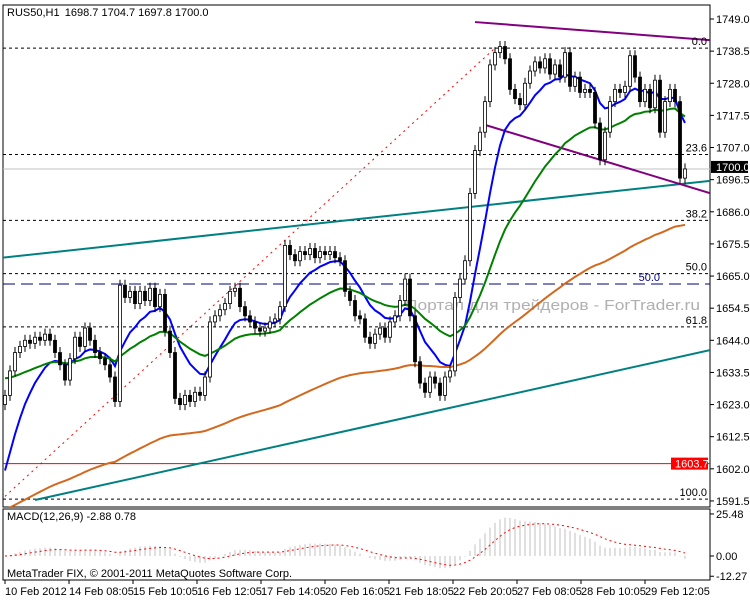 This screenshot has width=750, height=600. What do you see at coordinates (293, 592) in the screenshot?
I see `x-axis-label: 17 Feb 14:05` at bounding box center [293, 592].